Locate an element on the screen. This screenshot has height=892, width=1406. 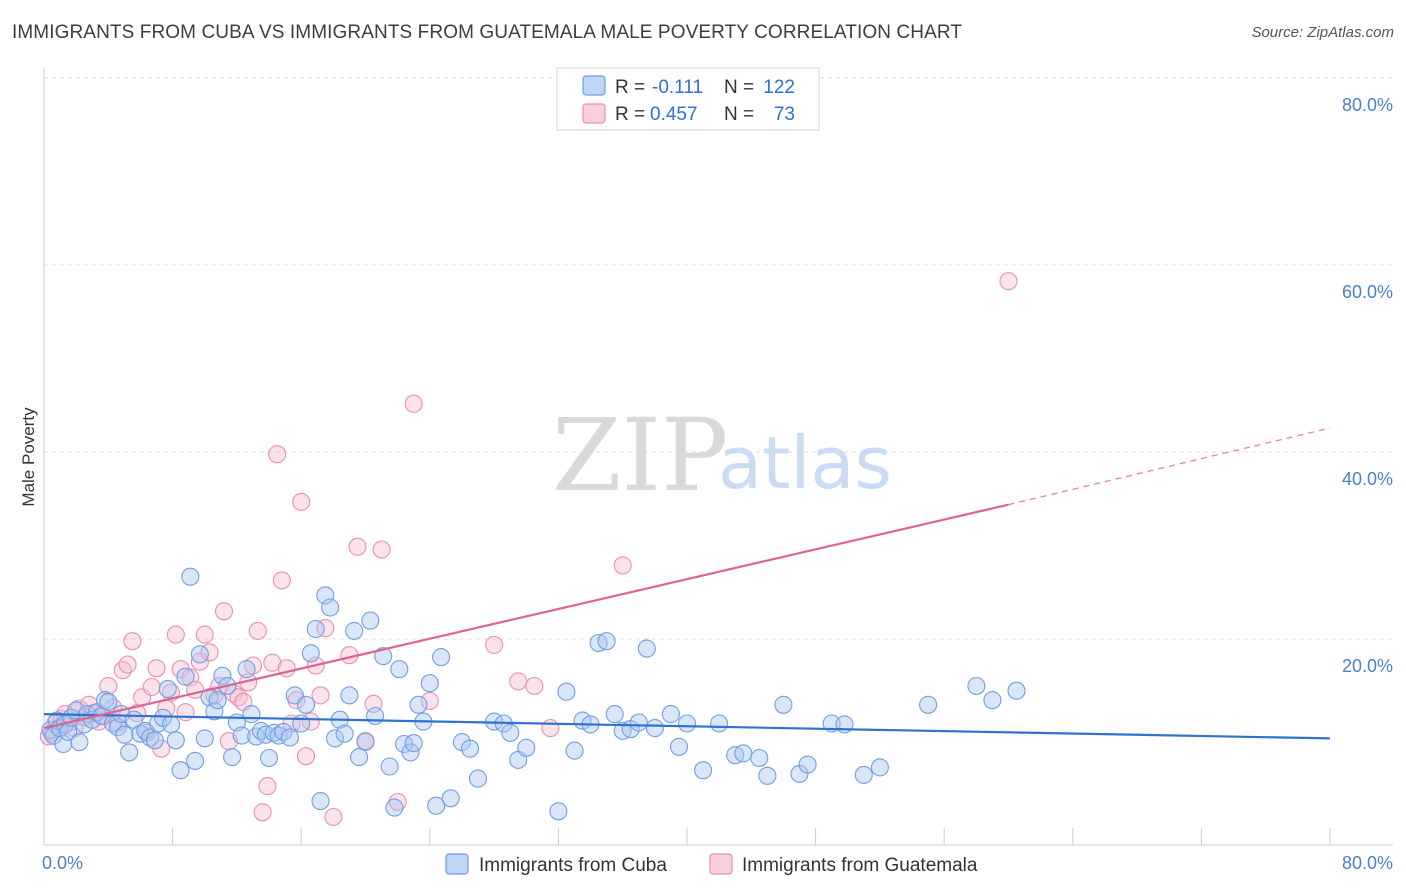
x-tick-label-max: 80.0% is located at coordinates (1367, 863).